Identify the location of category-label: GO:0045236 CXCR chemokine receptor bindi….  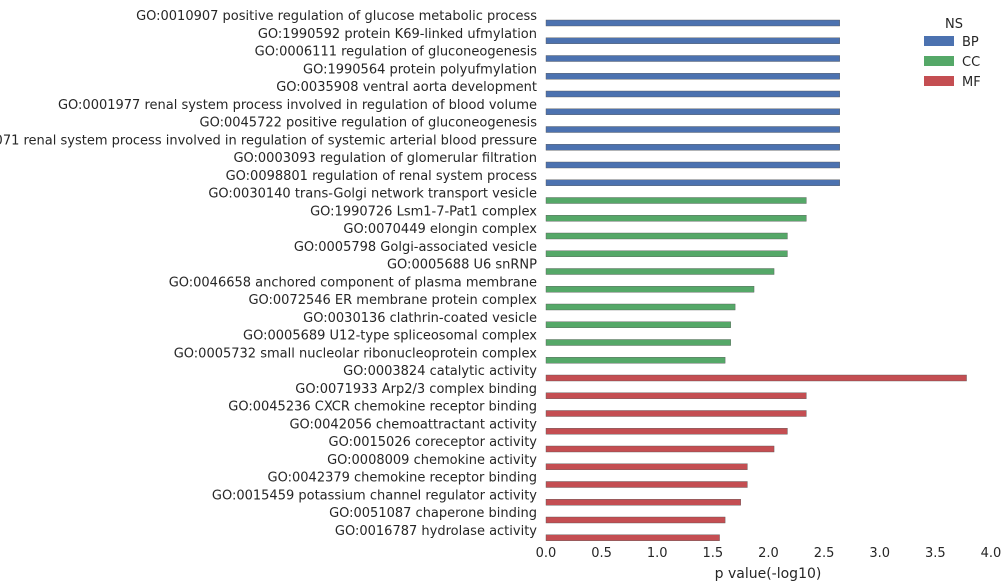
(382, 407).